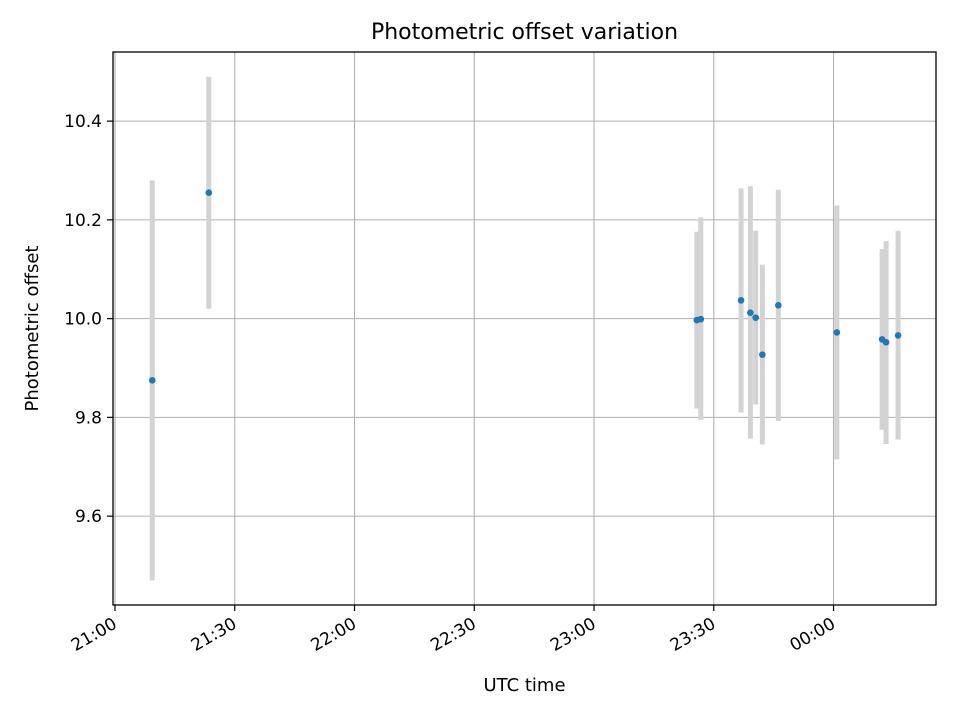 This screenshot has height=720, width=960. I want to click on x-axis-ticks: 21:00 21:30 22:00 22:30 23:00 23:30 00:00, so click(453, 630).